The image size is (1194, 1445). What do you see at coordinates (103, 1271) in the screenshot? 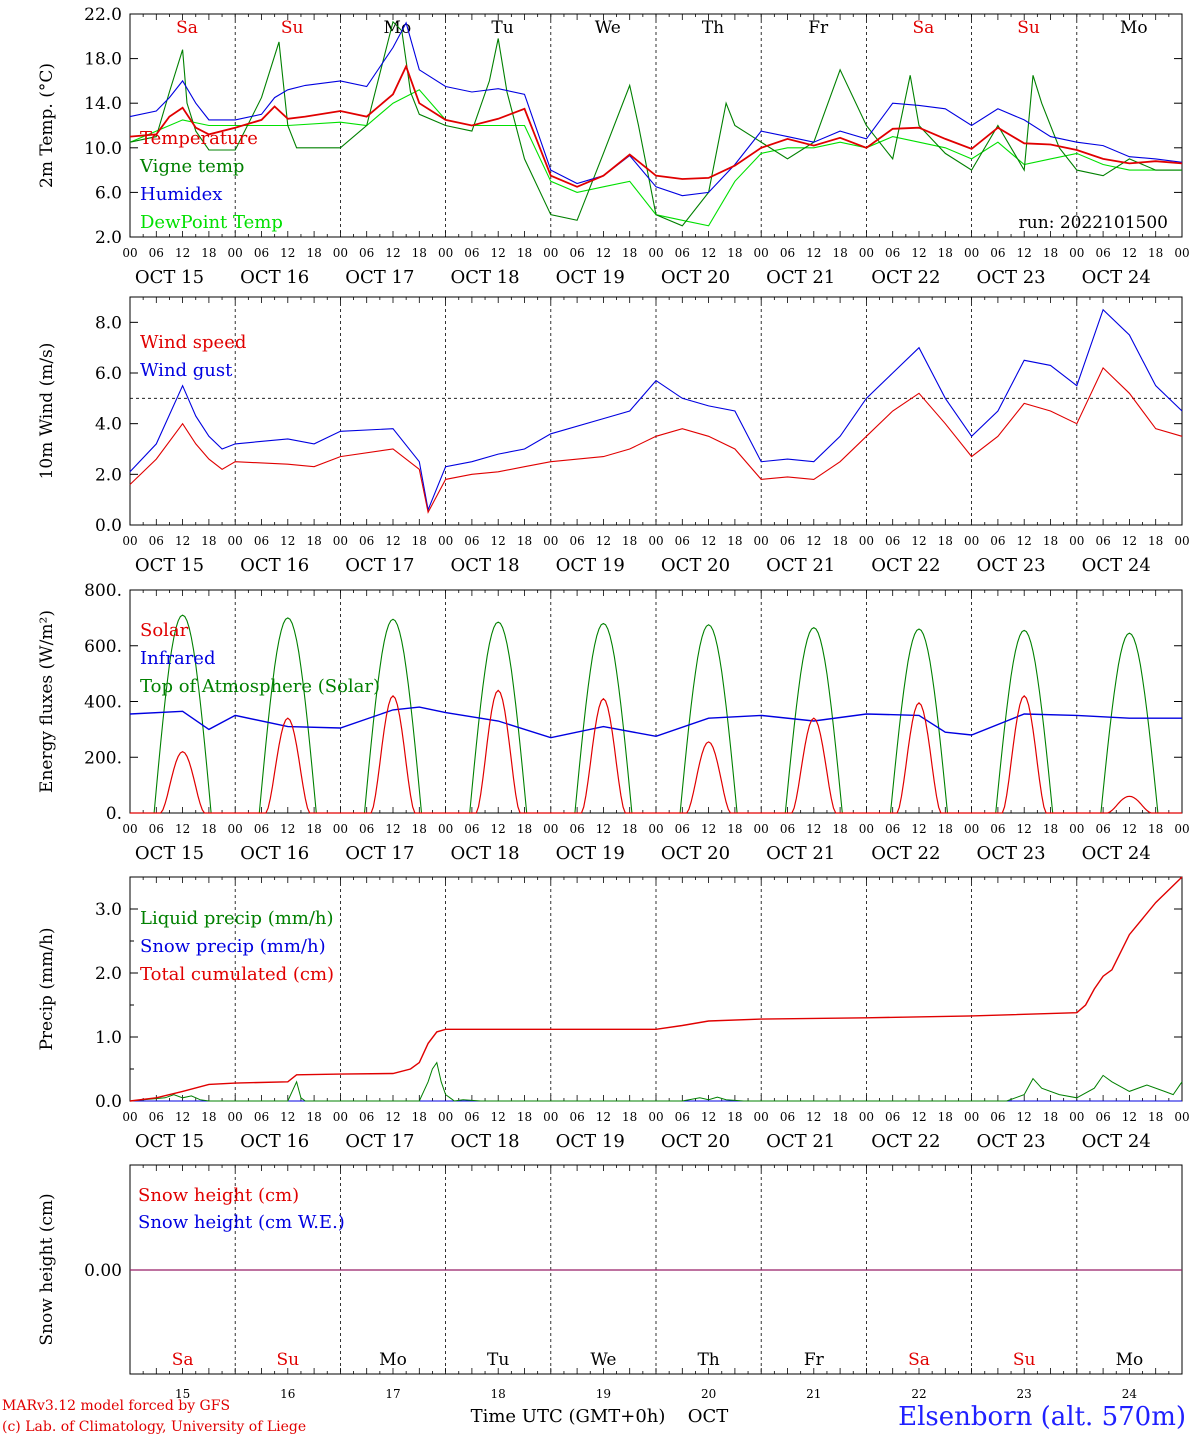
I see `y-tick-label: 0.00` at bounding box center [103, 1271].